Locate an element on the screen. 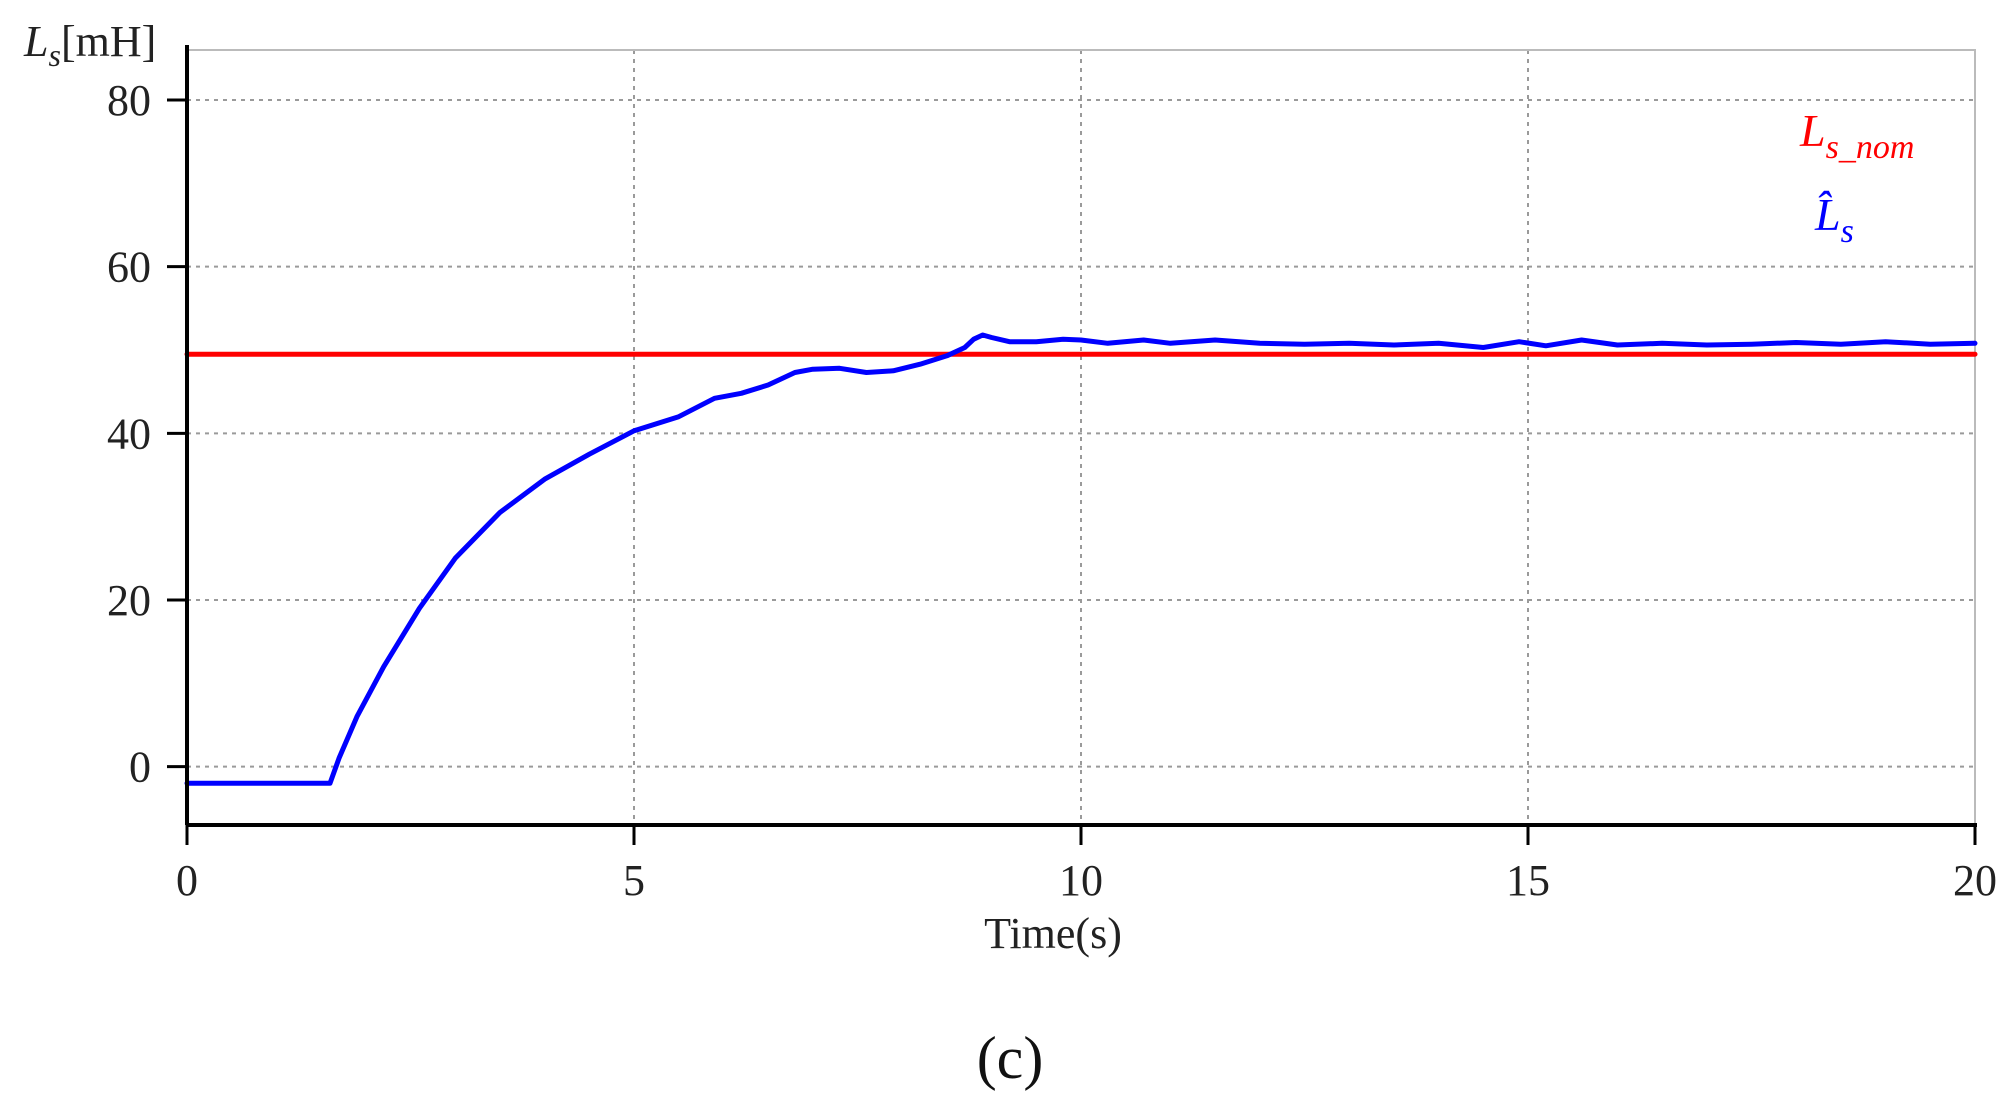 The image size is (2008, 1101). x-tick-label: 20 is located at coordinates (1975, 880).